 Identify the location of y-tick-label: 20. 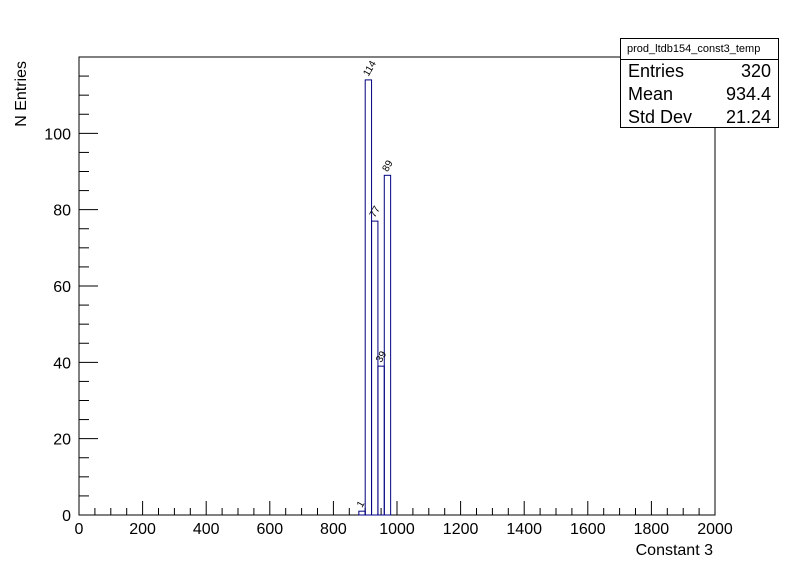
(62, 440).